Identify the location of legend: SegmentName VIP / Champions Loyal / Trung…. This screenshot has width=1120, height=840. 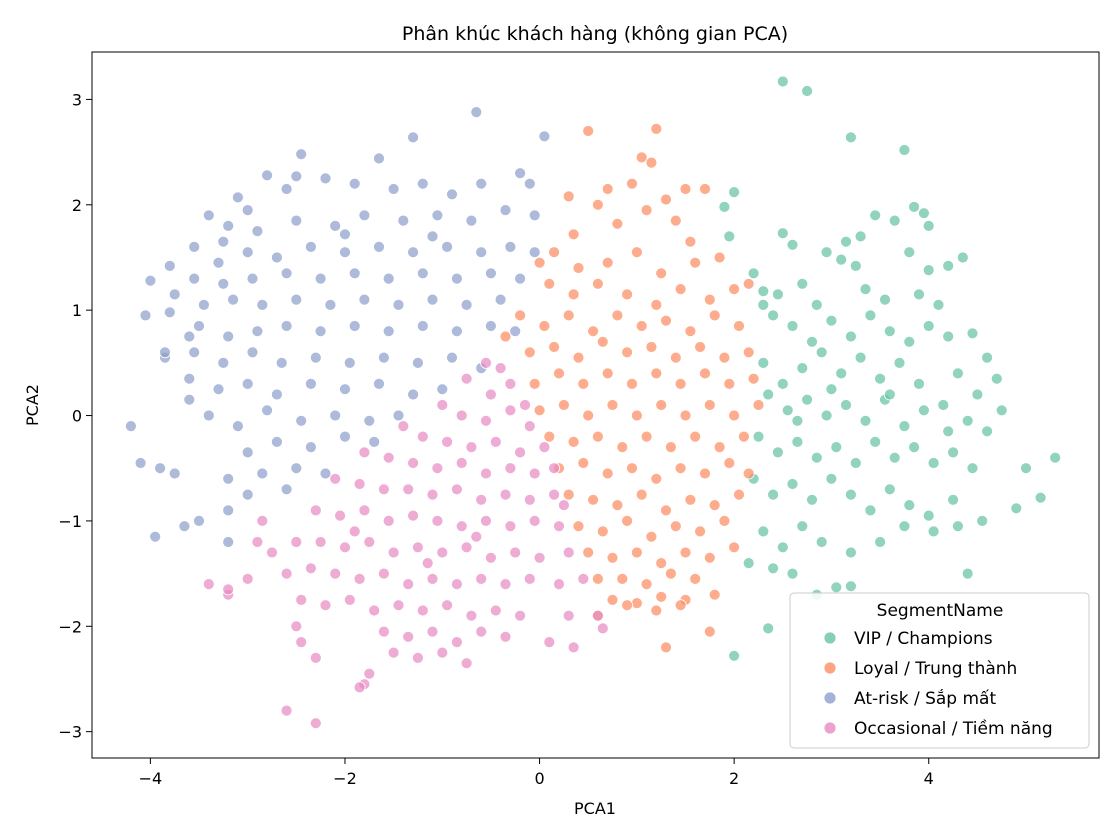
(939, 670).